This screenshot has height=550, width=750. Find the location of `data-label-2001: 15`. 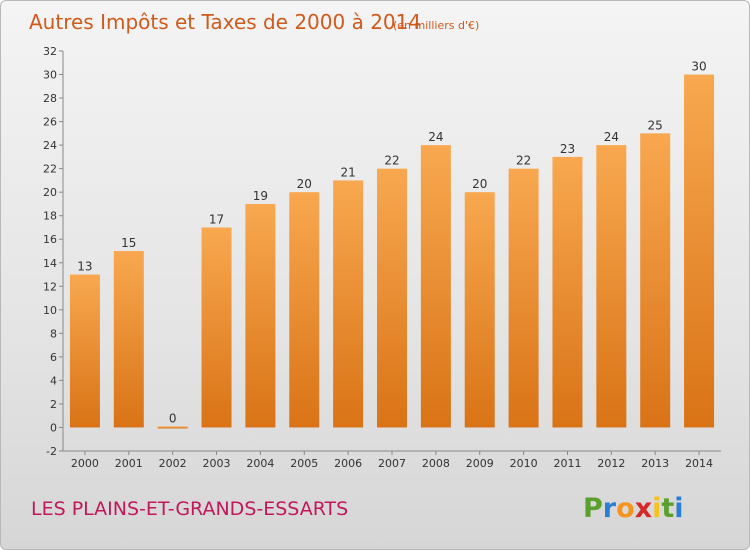

data-label-2001: 15 is located at coordinates (128, 243).